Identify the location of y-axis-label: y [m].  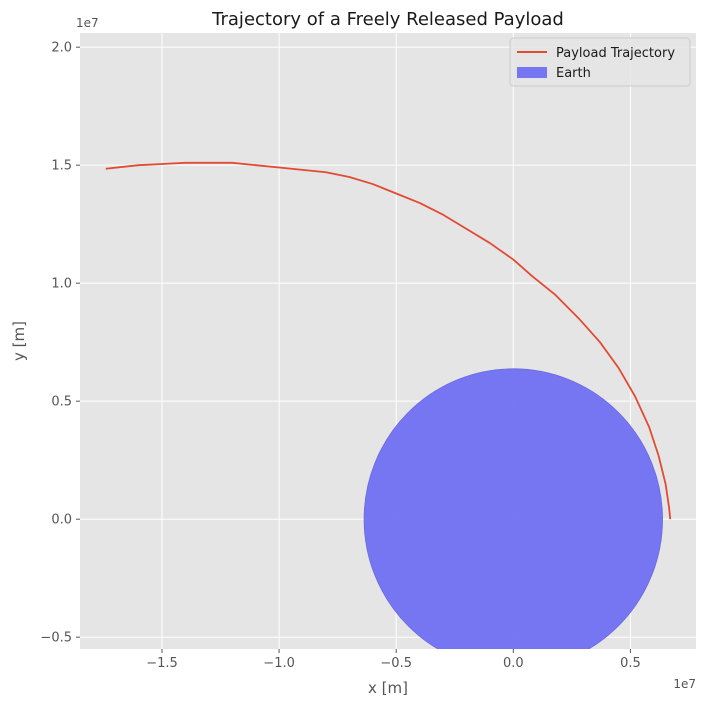
(19, 341).